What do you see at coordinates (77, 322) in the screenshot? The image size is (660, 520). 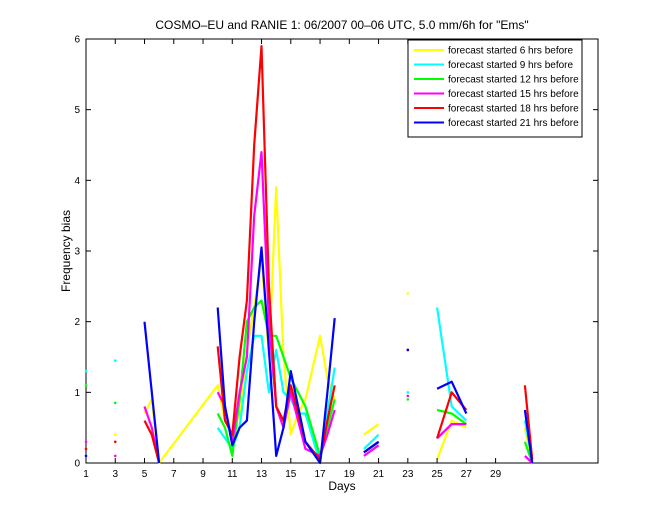 I see `y-tick-label: 2` at bounding box center [77, 322].